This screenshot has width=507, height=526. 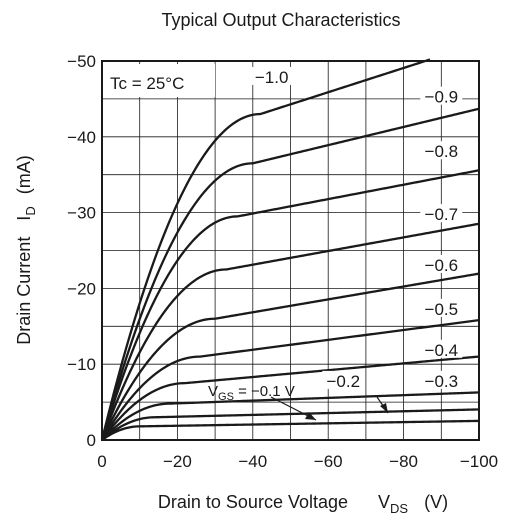 I want to click on y-axis-ticks: 0 −10 −20 −30 −40 −50, so click(x=81, y=251).